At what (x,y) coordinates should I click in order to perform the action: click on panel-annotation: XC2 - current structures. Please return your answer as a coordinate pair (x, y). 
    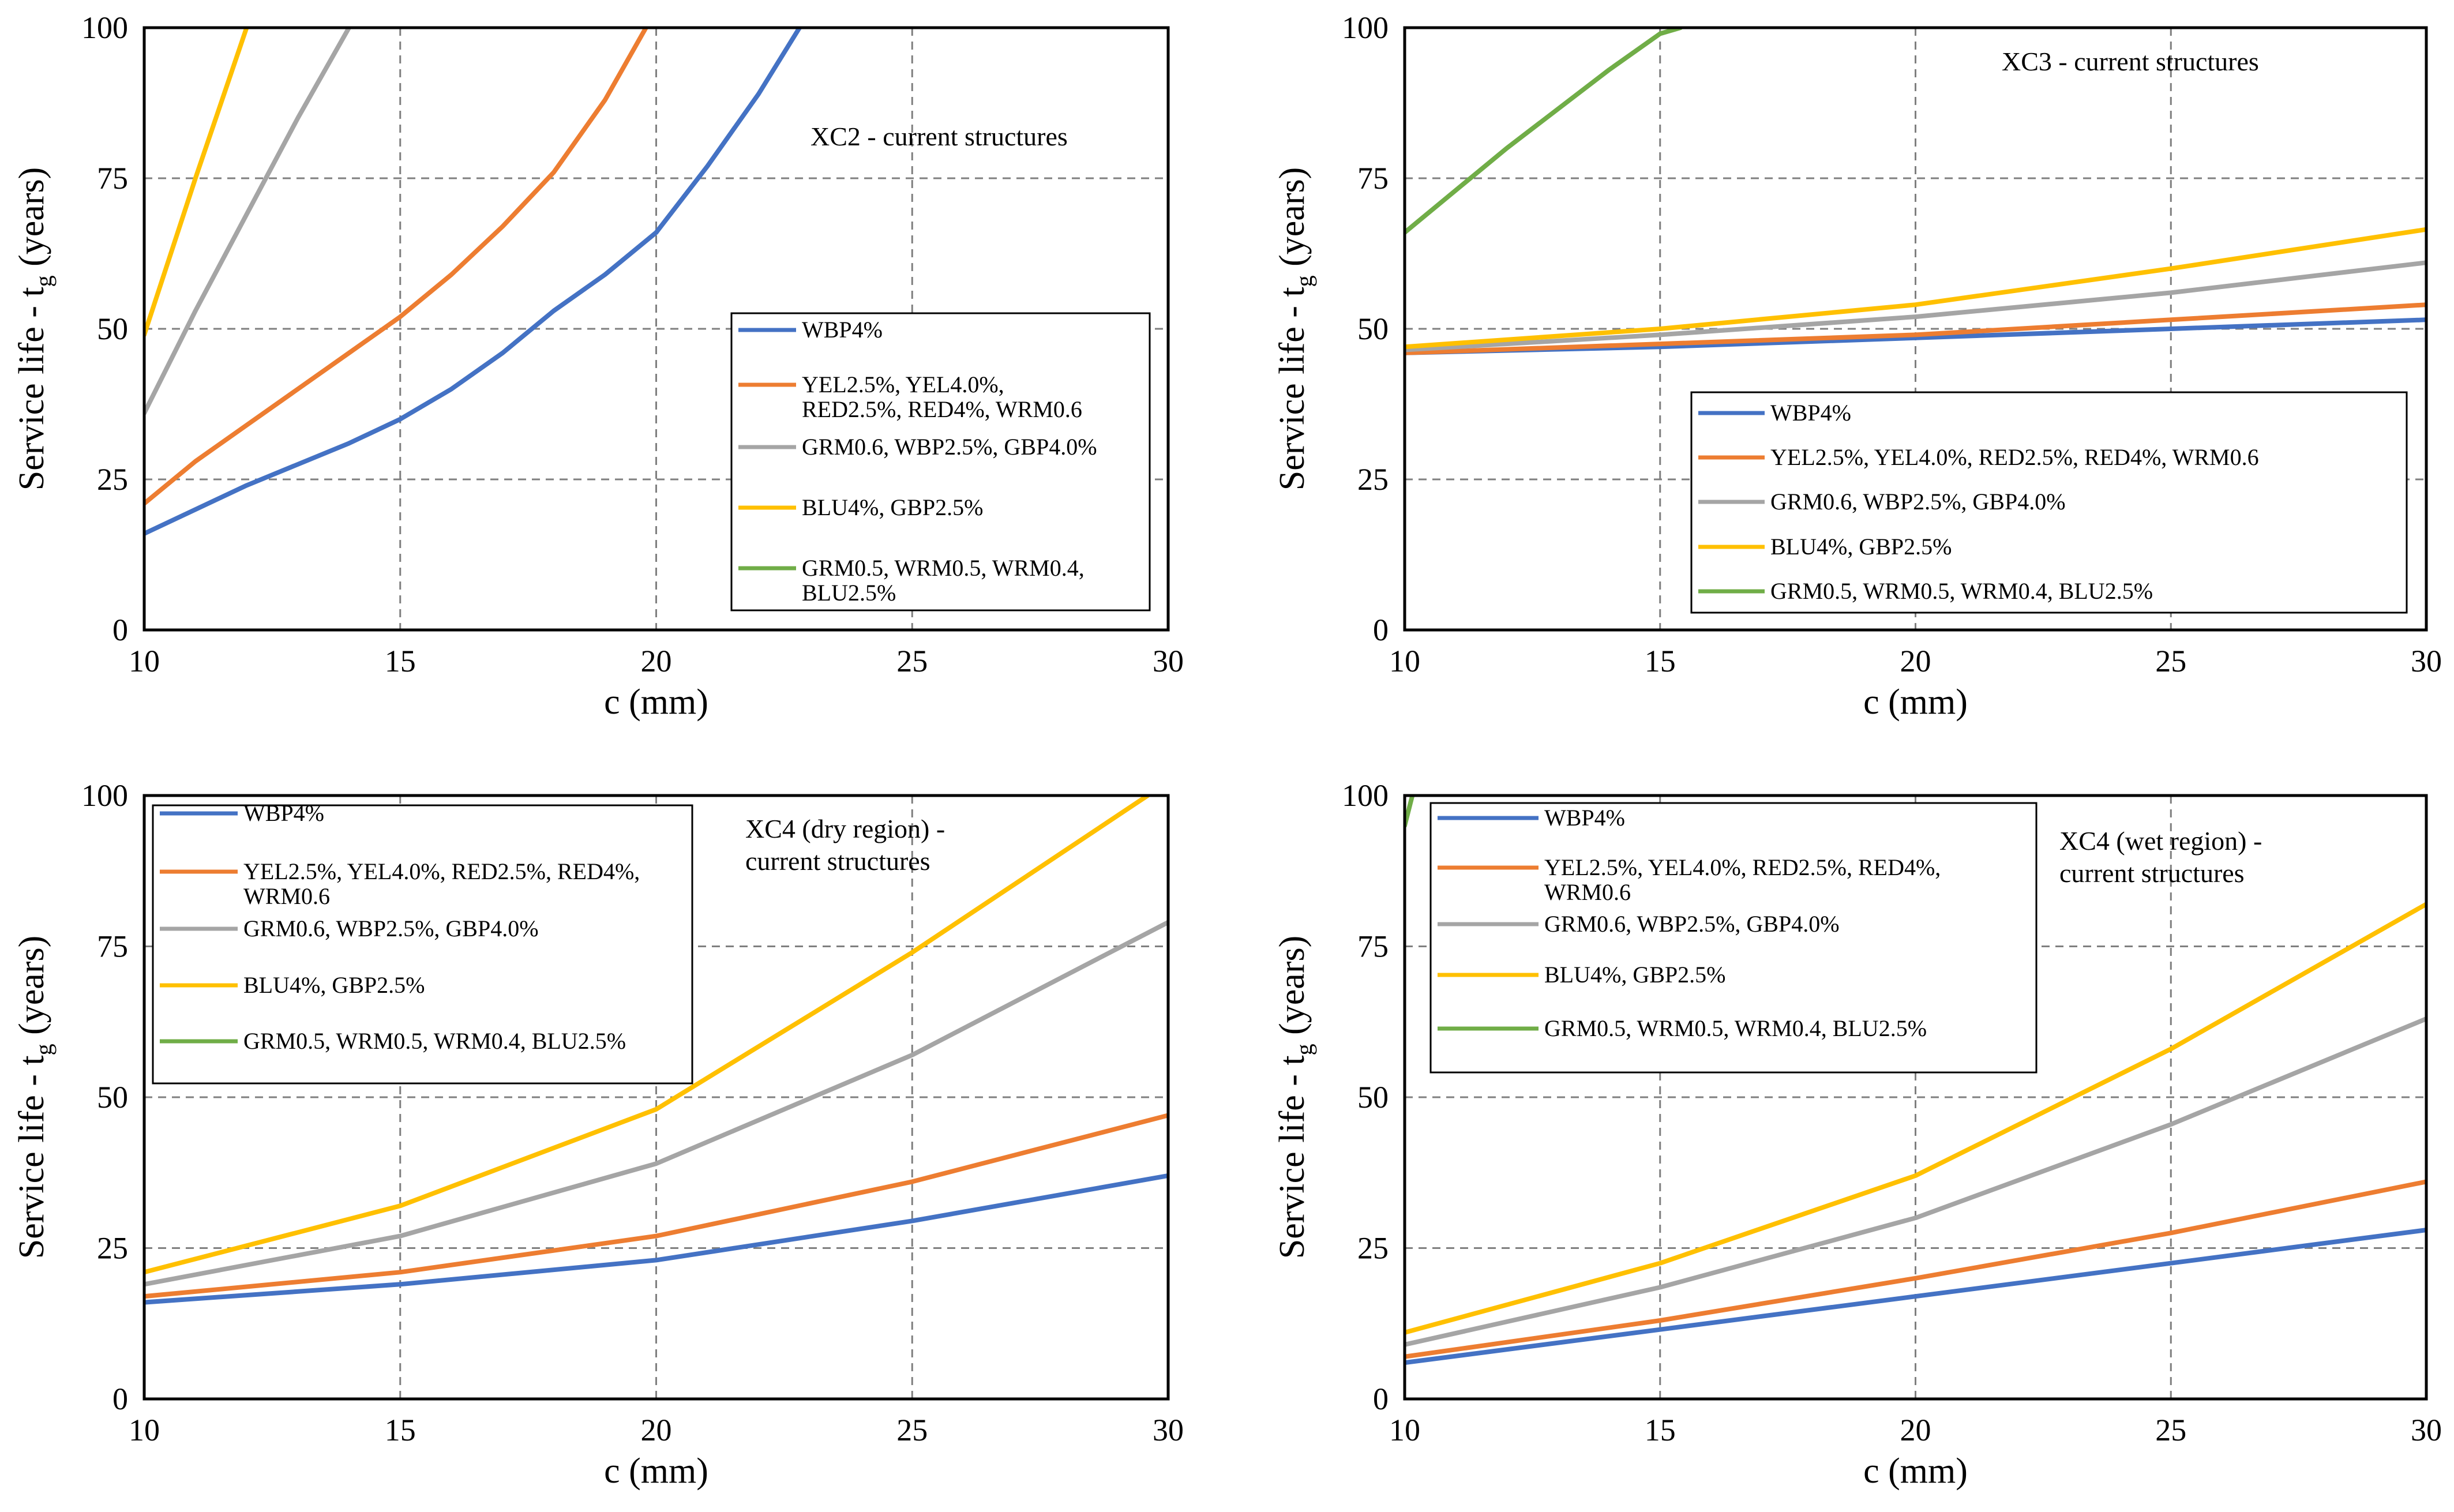
    Looking at the image, I should click on (939, 136).